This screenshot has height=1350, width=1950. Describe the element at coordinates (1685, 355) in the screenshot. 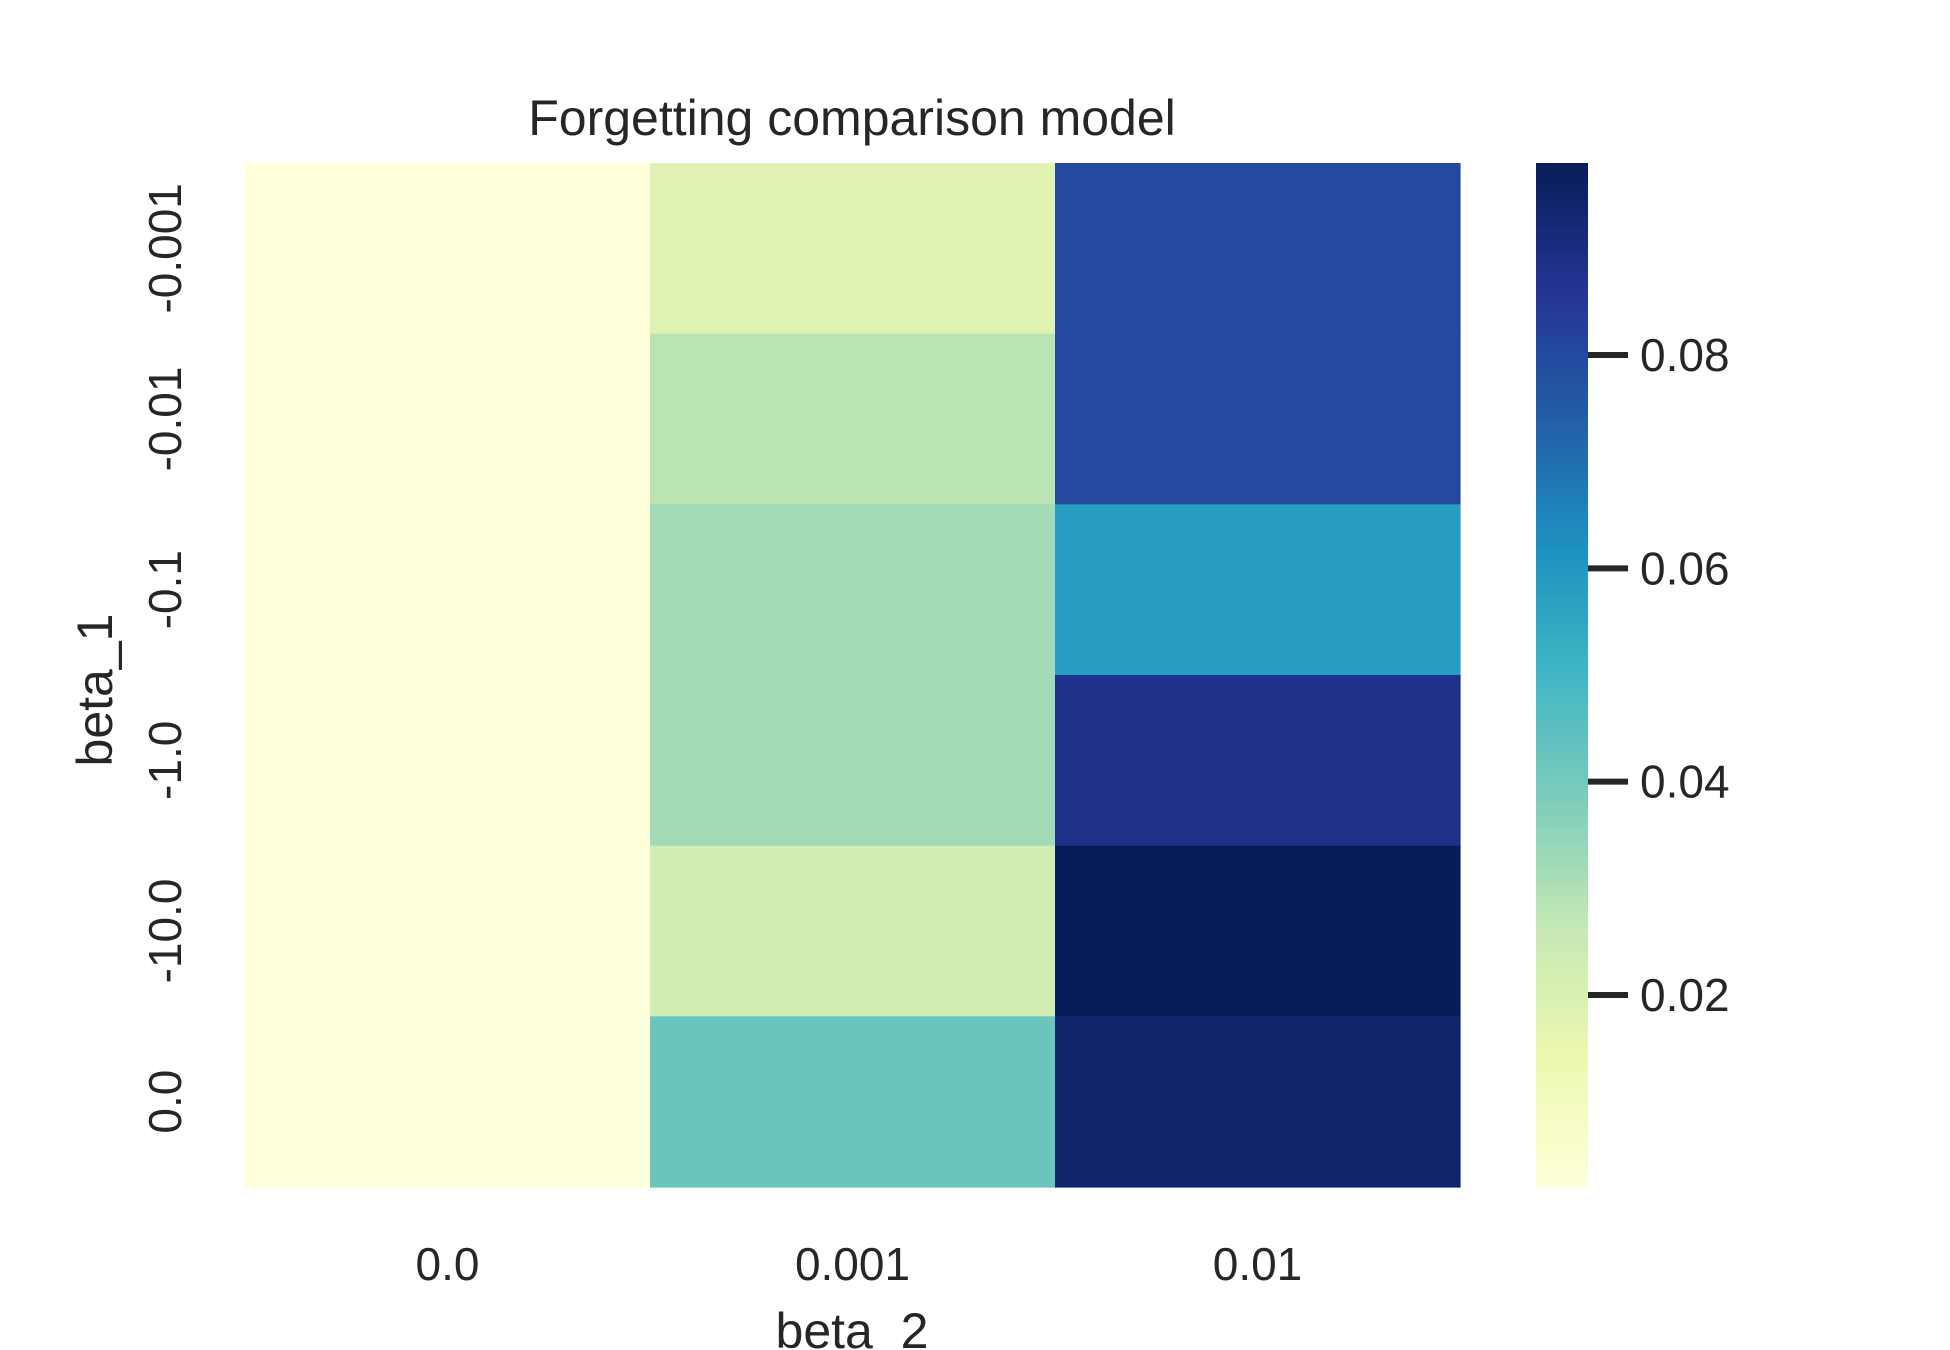

I see `colorbar-tick-label: 0.08` at that location.